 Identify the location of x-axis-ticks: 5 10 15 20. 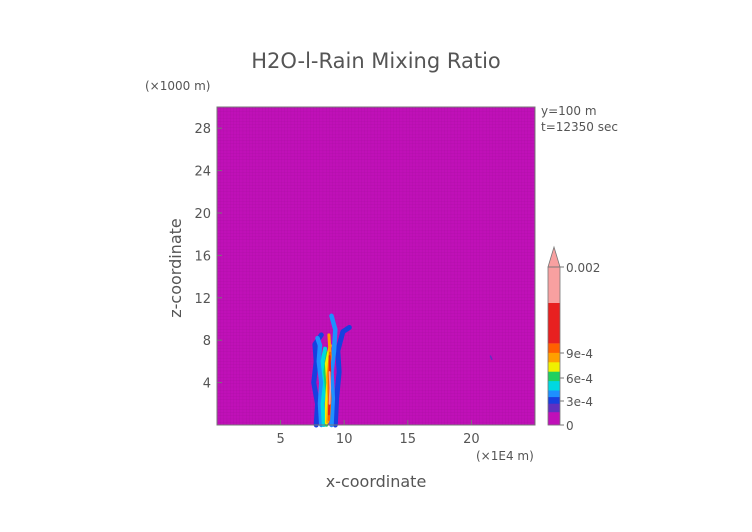
(378, 433).